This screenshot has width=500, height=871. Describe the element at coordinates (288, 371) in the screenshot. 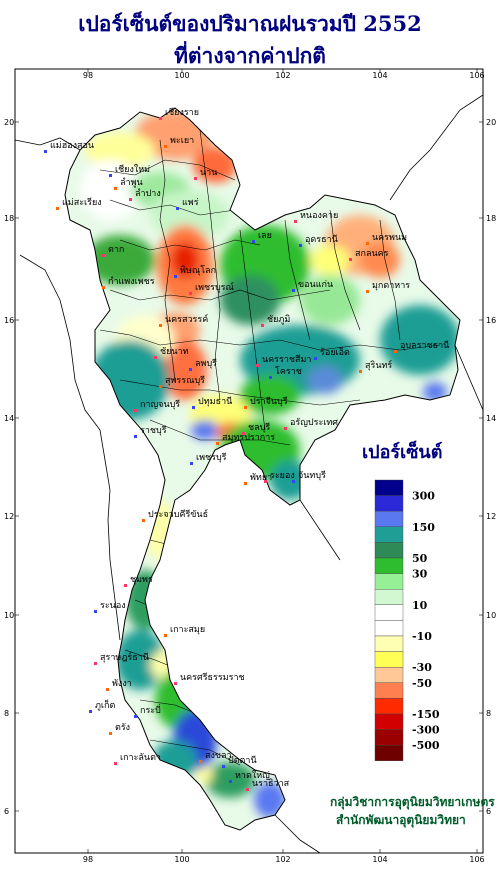

I see `place-label: โคราช` at that location.